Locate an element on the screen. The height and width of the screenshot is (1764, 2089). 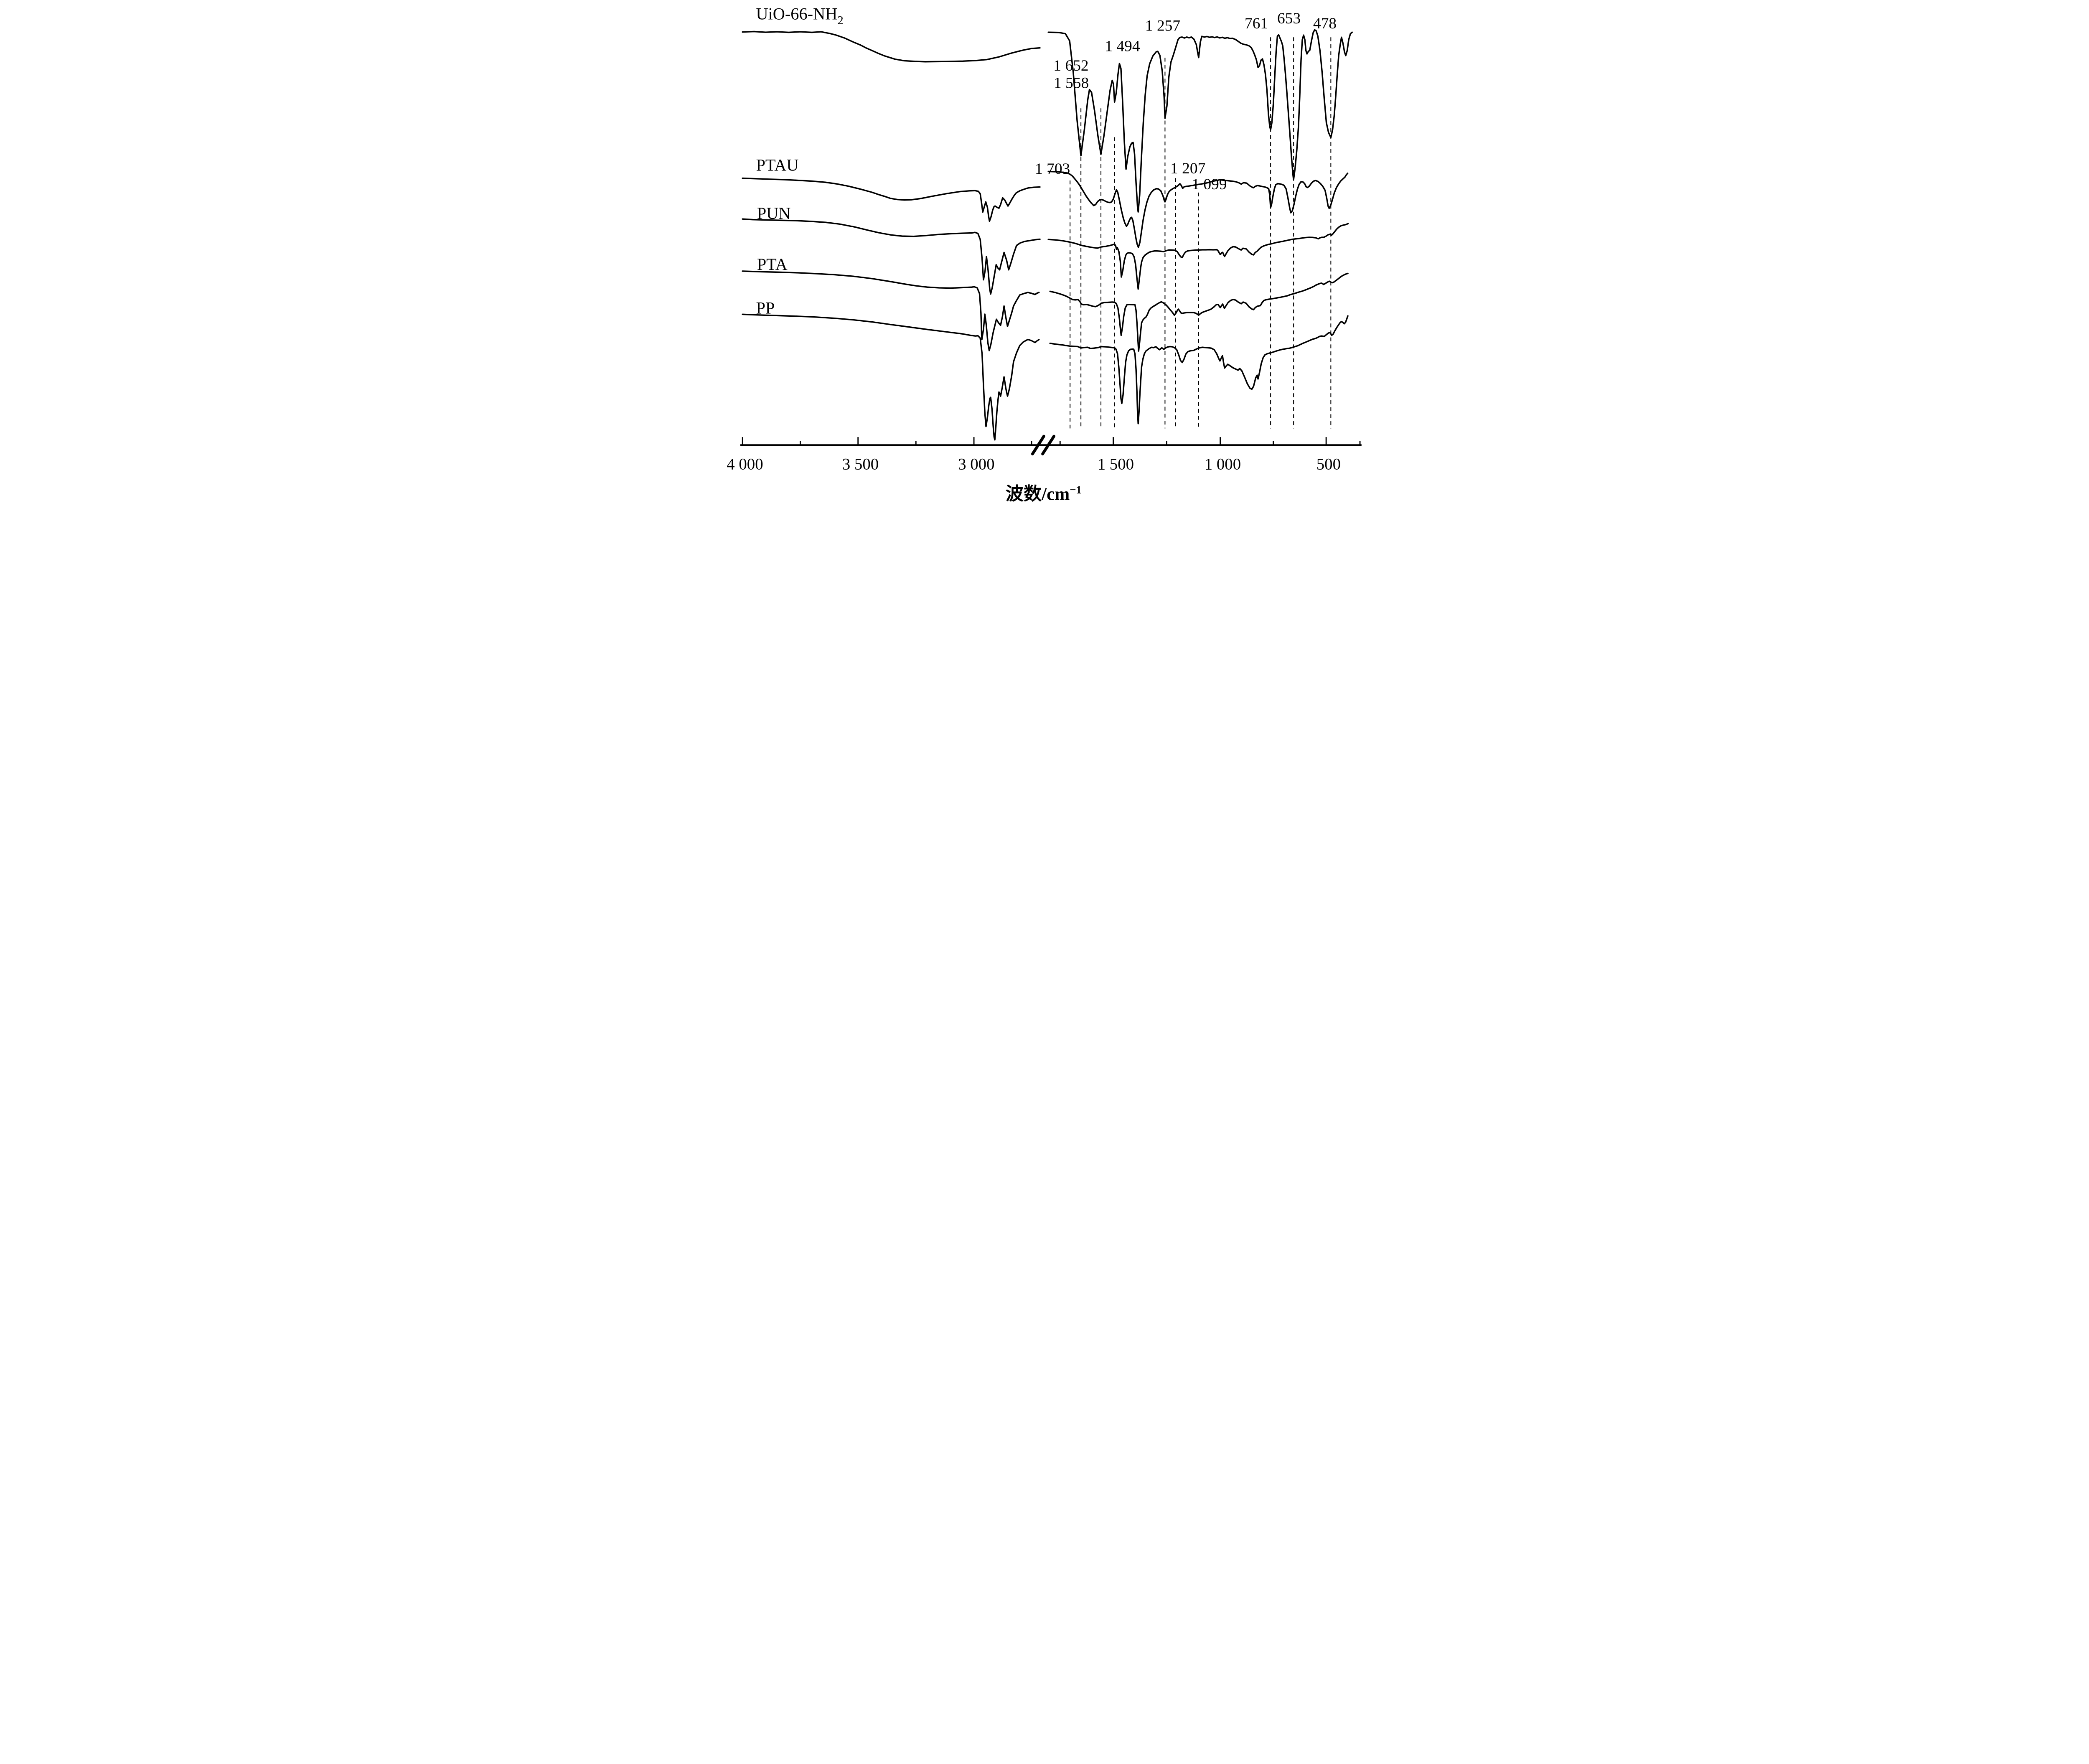
x-axis-tick-label-3500: 3 500 is located at coordinates (860, 464).